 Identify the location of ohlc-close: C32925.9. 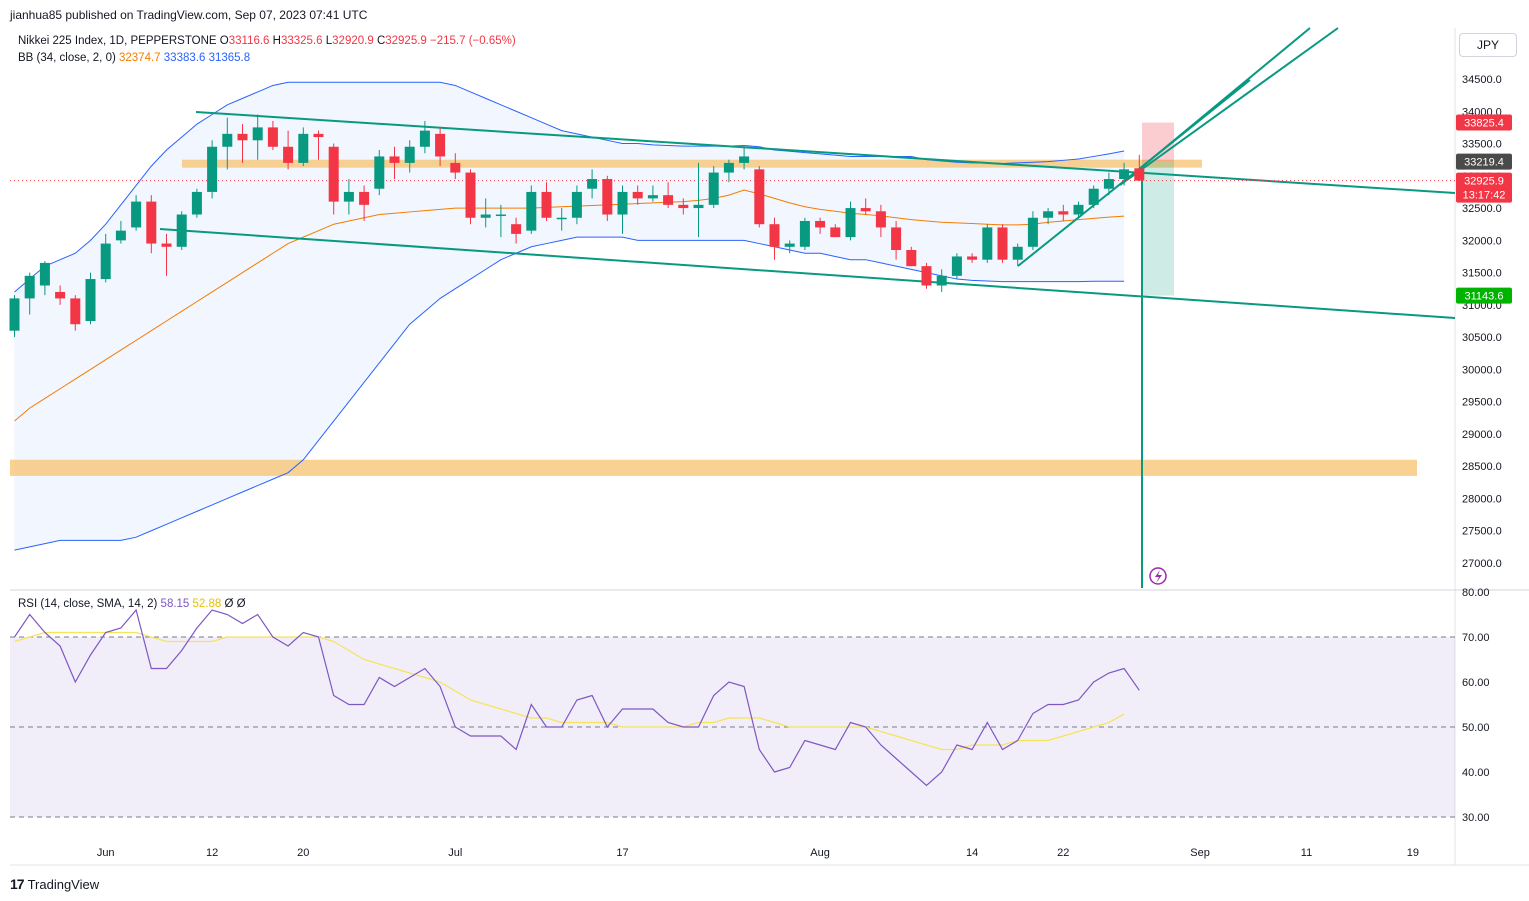
(402, 41).